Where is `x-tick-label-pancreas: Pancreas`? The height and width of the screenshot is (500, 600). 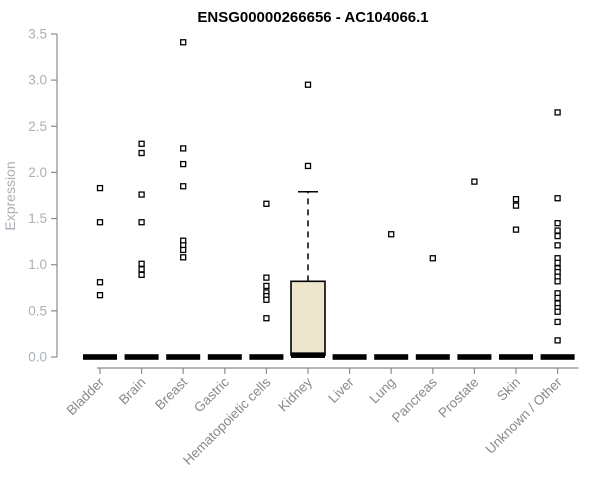
x-tick-label-pancreas: Pancreas is located at coordinates (414, 399).